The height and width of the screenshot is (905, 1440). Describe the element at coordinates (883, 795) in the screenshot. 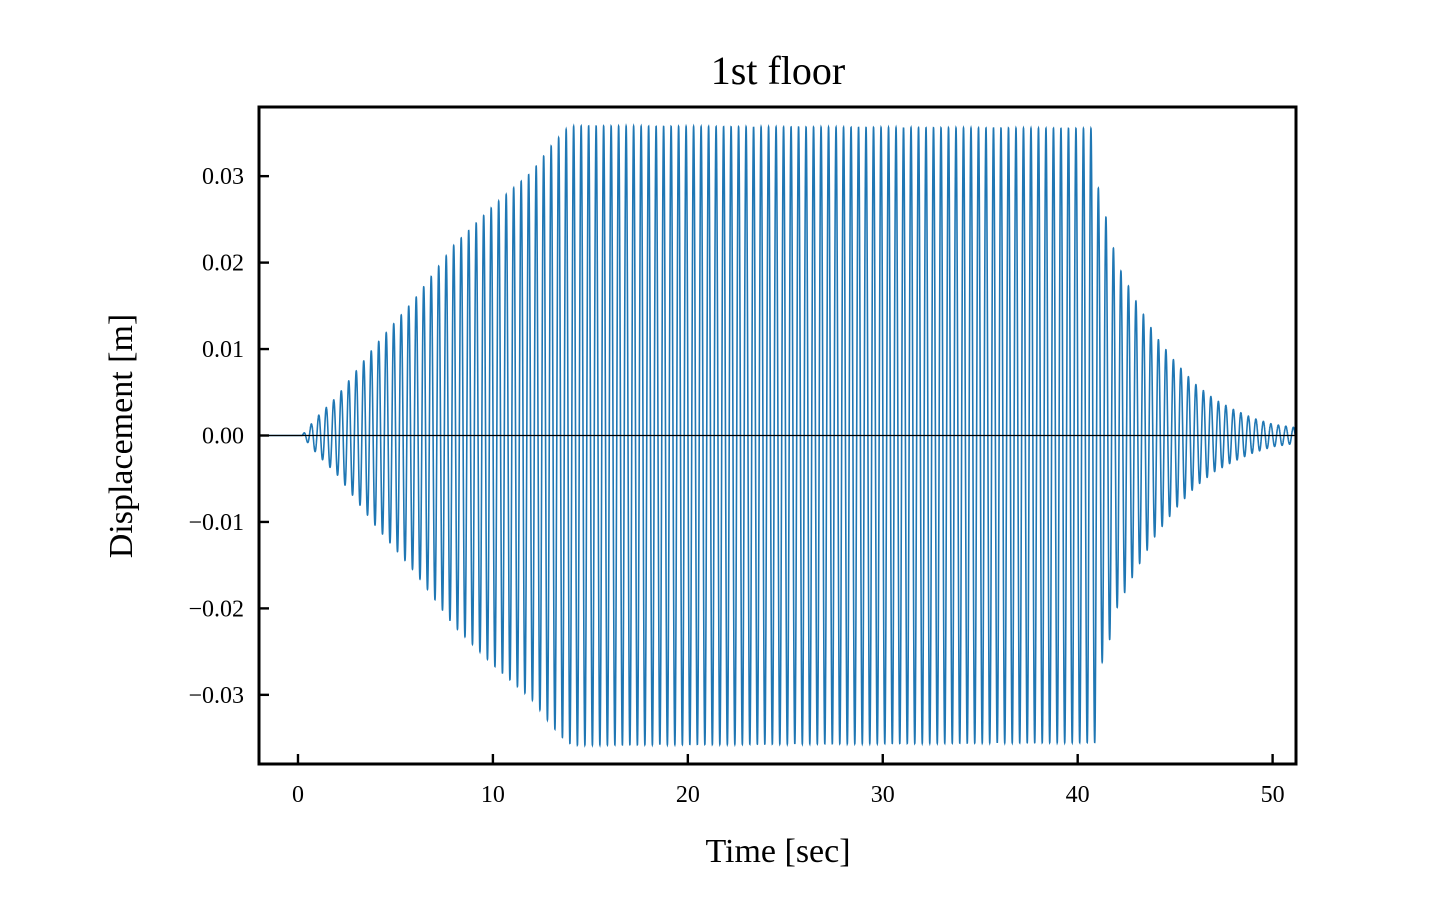

I see `x-tick-label: 30` at that location.